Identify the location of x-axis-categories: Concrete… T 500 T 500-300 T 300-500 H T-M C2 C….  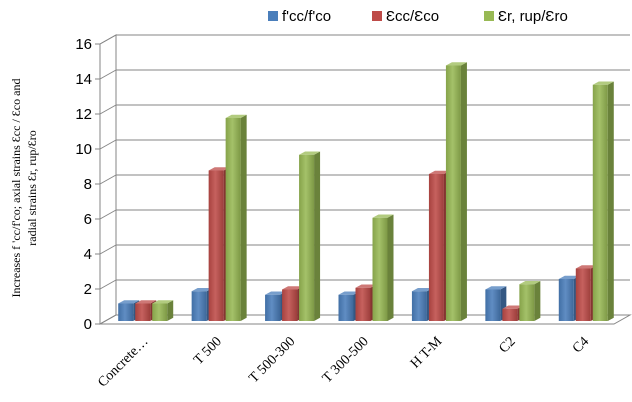
(343, 362).